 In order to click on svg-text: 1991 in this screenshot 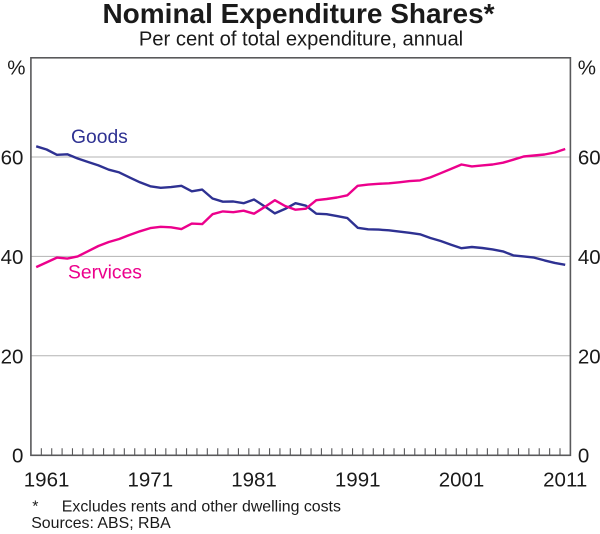, I will do `click(358, 479)`.